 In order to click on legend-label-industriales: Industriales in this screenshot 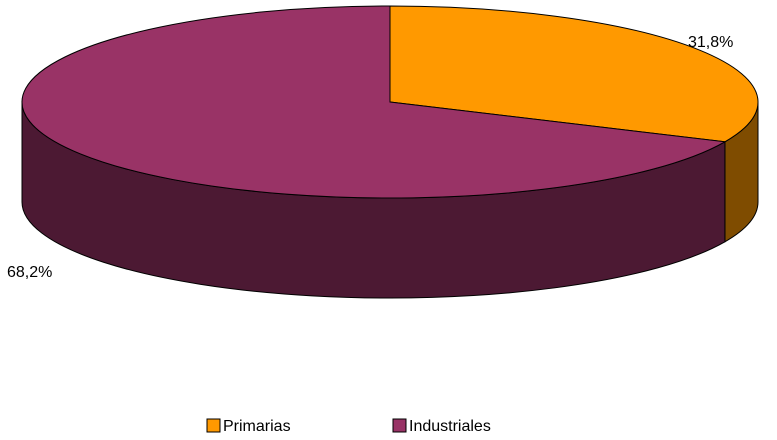, I will do `click(450, 426)`.